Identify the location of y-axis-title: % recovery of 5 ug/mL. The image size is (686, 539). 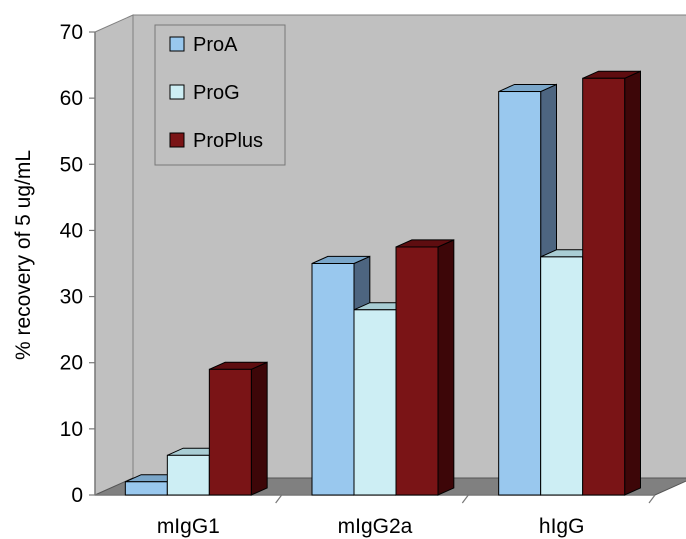
(23, 255).